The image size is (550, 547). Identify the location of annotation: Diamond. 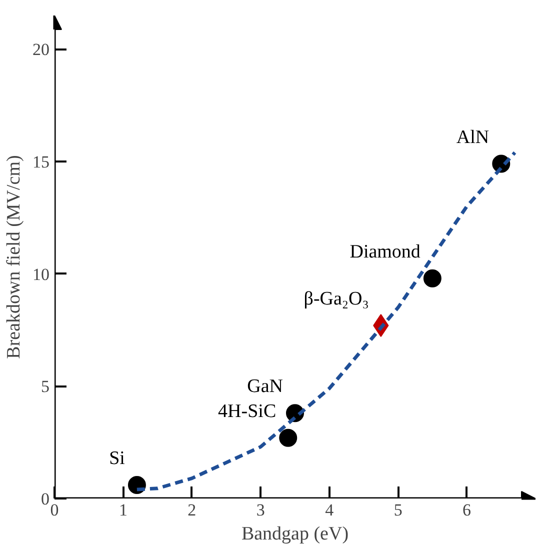
(385, 251).